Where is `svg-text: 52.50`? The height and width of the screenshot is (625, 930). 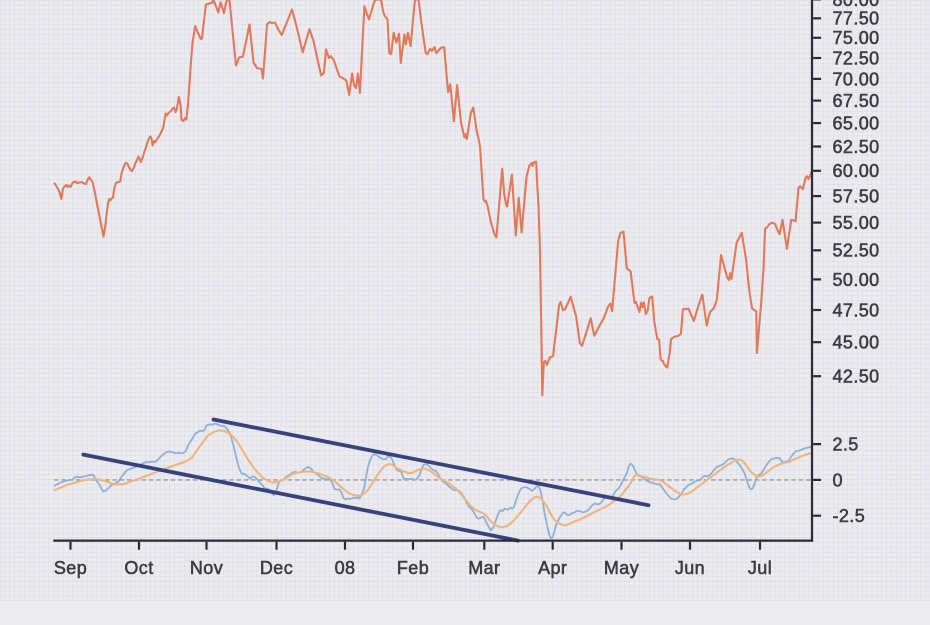
svg-text: 52.50 is located at coordinates (856, 251).